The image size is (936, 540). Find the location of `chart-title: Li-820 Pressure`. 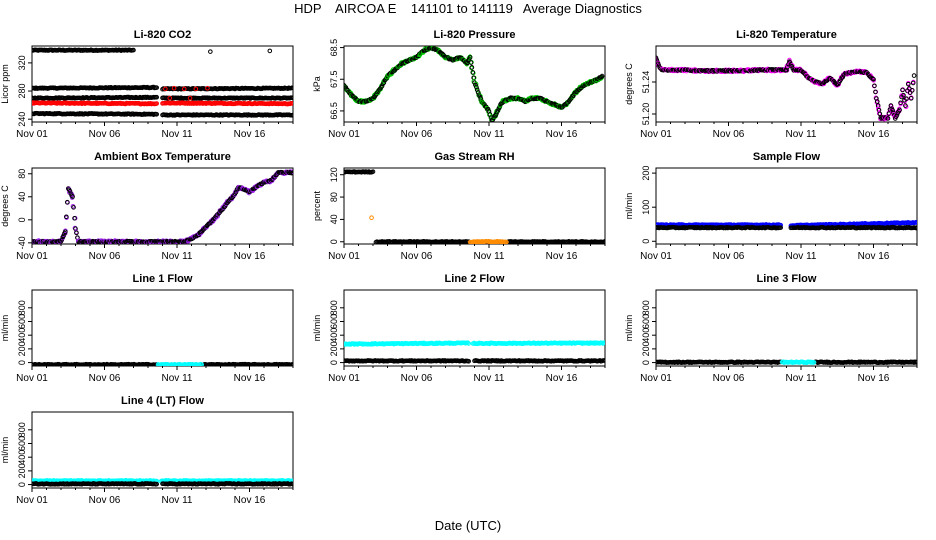

chart-title: Li-820 Pressure is located at coordinates (475, 35).